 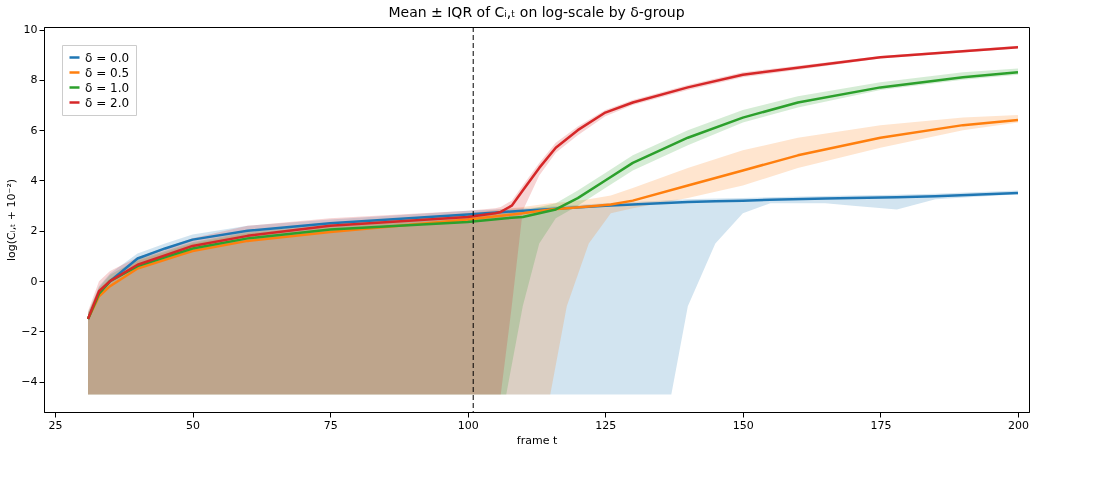 I want to click on x-tick-label: 175, so click(x=881, y=425).